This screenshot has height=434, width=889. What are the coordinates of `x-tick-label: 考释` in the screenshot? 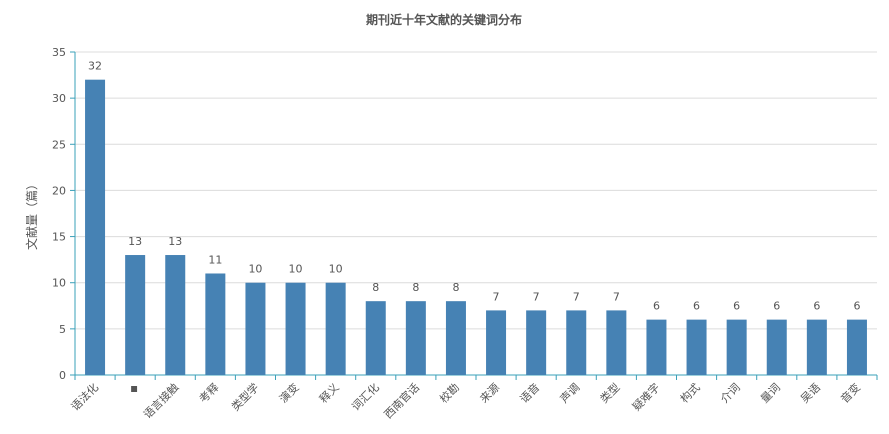 It's located at (209, 393).